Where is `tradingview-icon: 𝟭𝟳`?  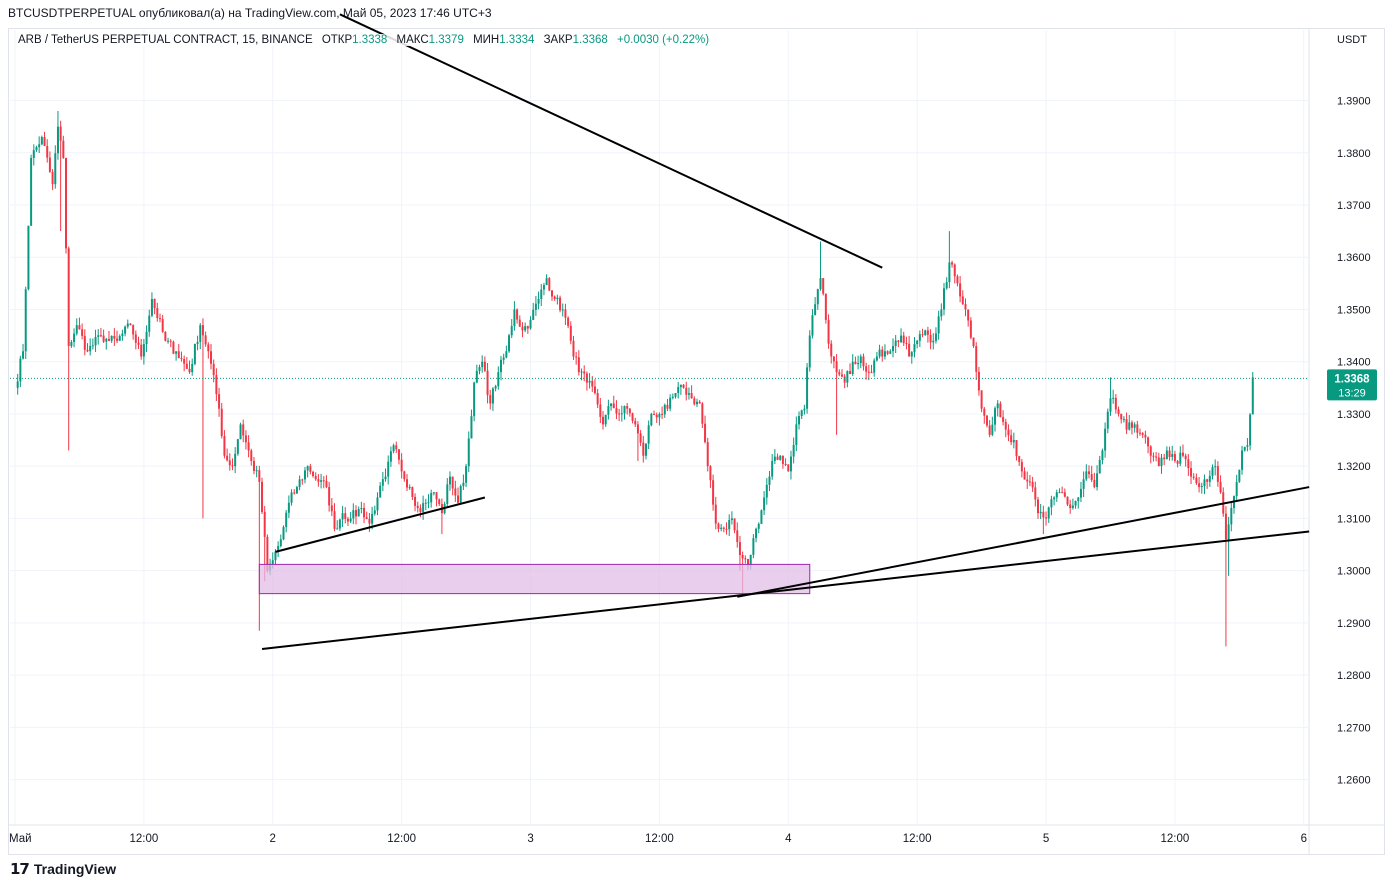
tradingview-icon: 𝟭𝟳 is located at coordinates (20, 869).